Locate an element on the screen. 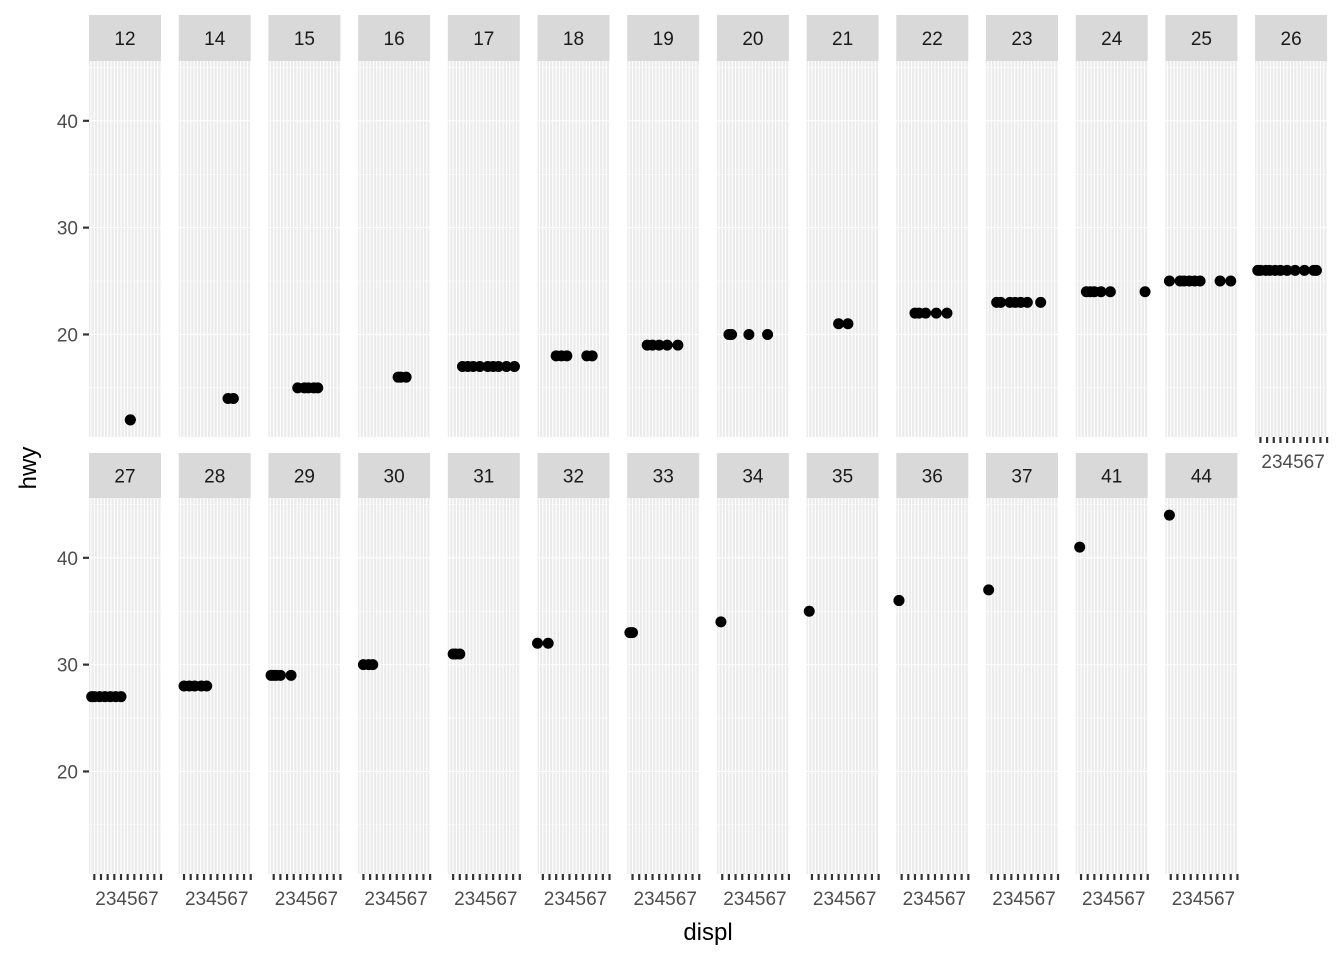 The image size is (1344, 960). facet-strip-label: 32 is located at coordinates (573, 477).